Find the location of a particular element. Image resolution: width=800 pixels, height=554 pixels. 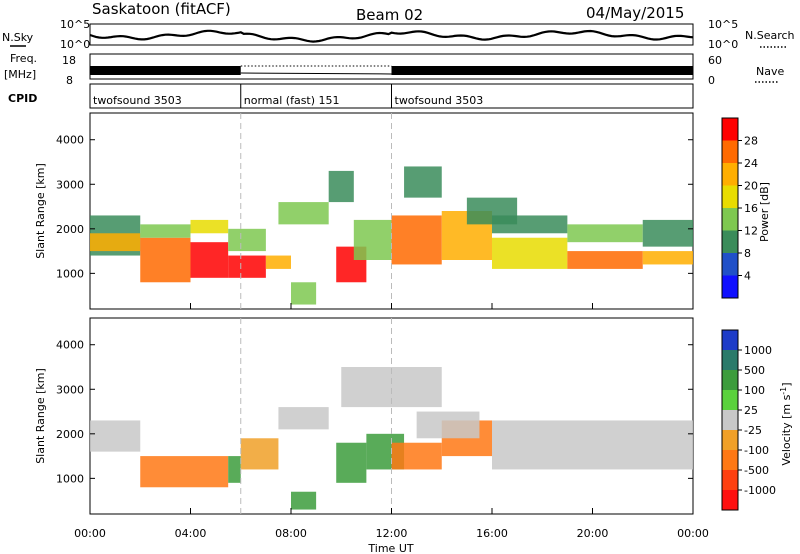

noise-panel-frame is located at coordinates (391, 34).